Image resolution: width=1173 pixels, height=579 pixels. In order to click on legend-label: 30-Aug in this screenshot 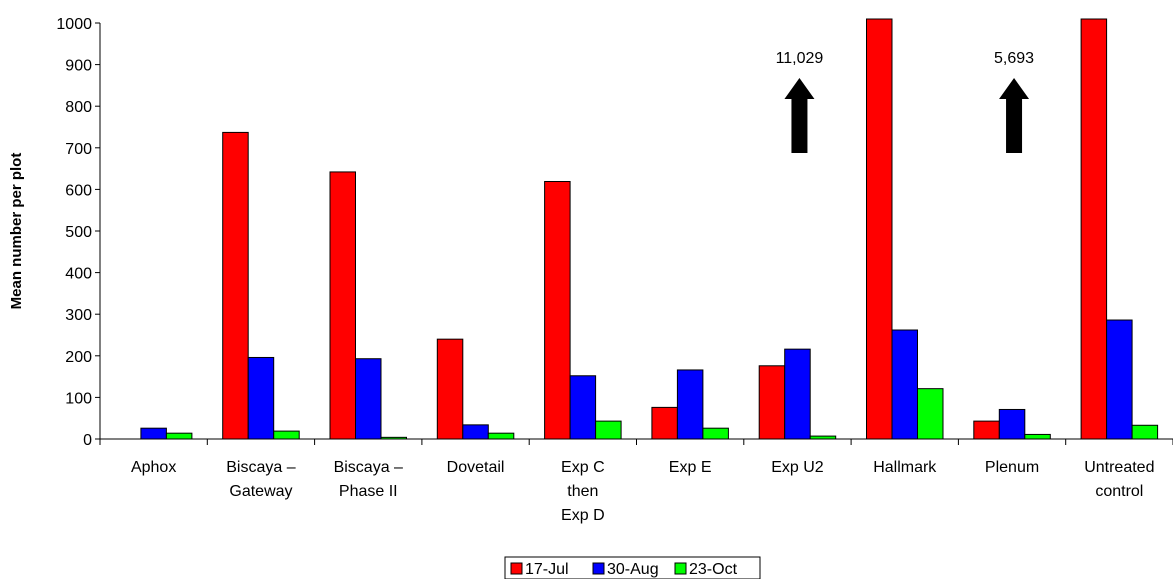, I will do `click(633, 569)`.